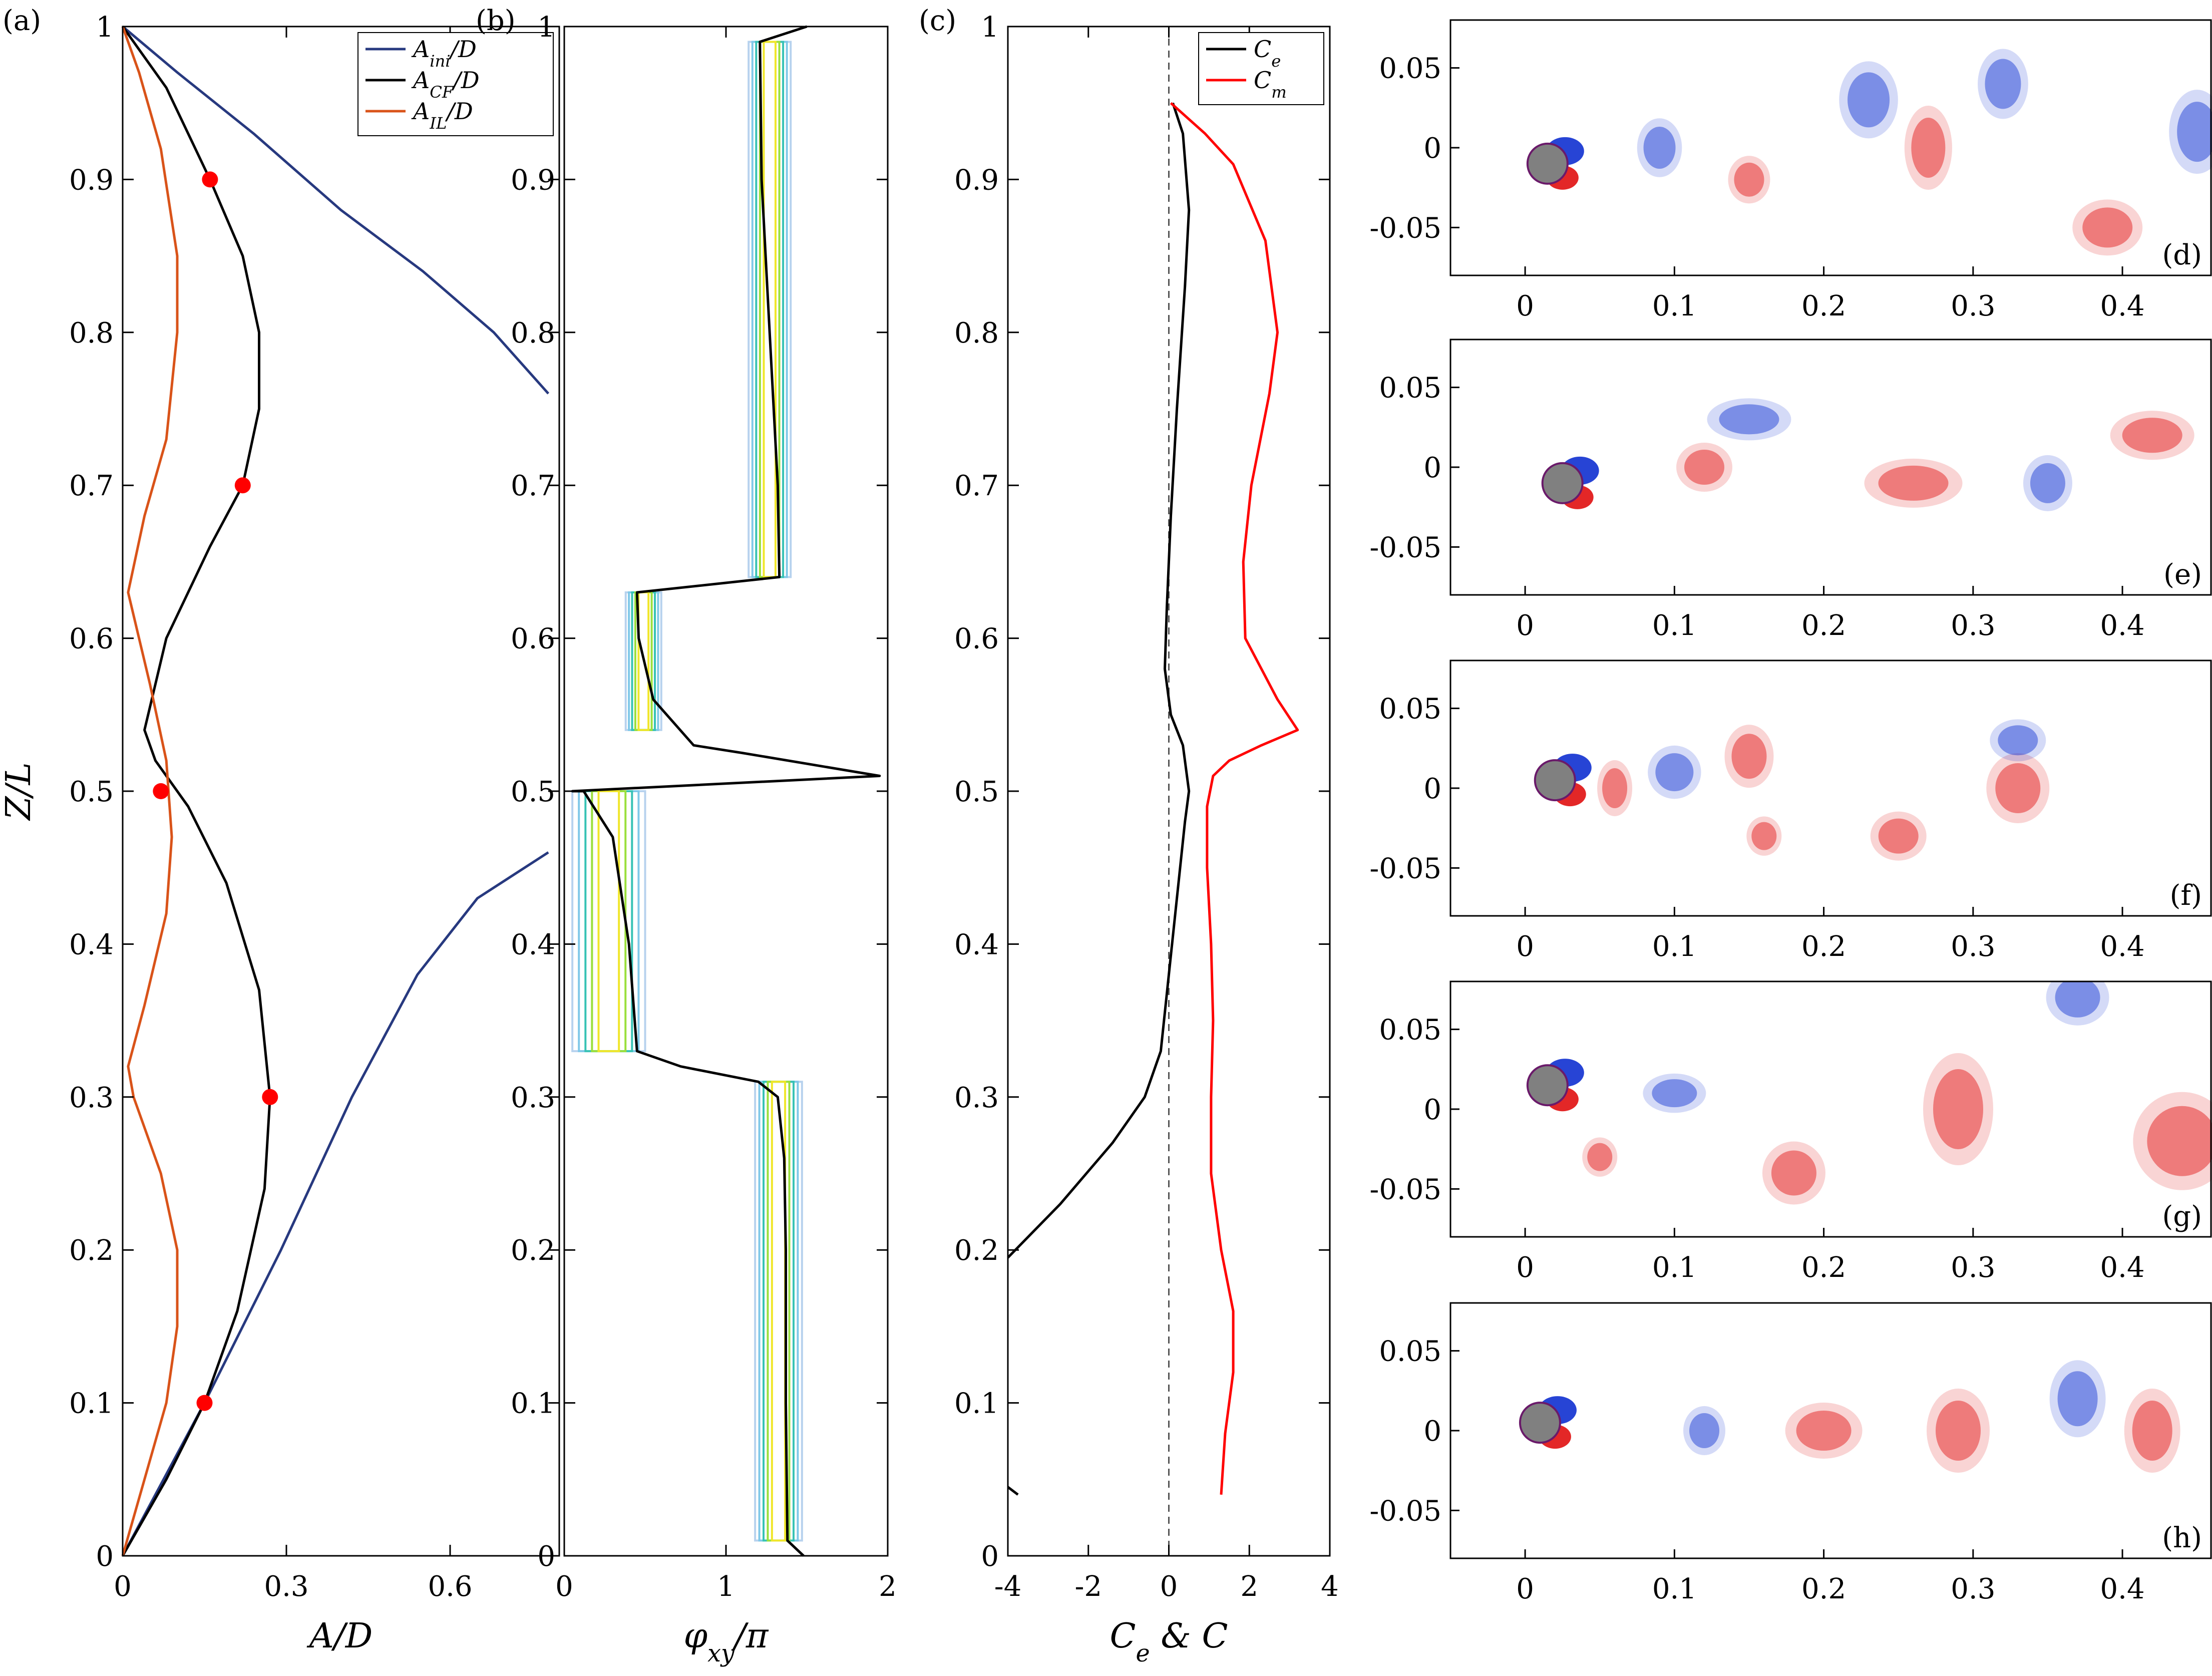 Image resolution: width=2212 pixels, height=1676 pixels. What do you see at coordinates (1270, 84) in the screenshot?
I see `legend-entry: Cm` at bounding box center [1270, 84].